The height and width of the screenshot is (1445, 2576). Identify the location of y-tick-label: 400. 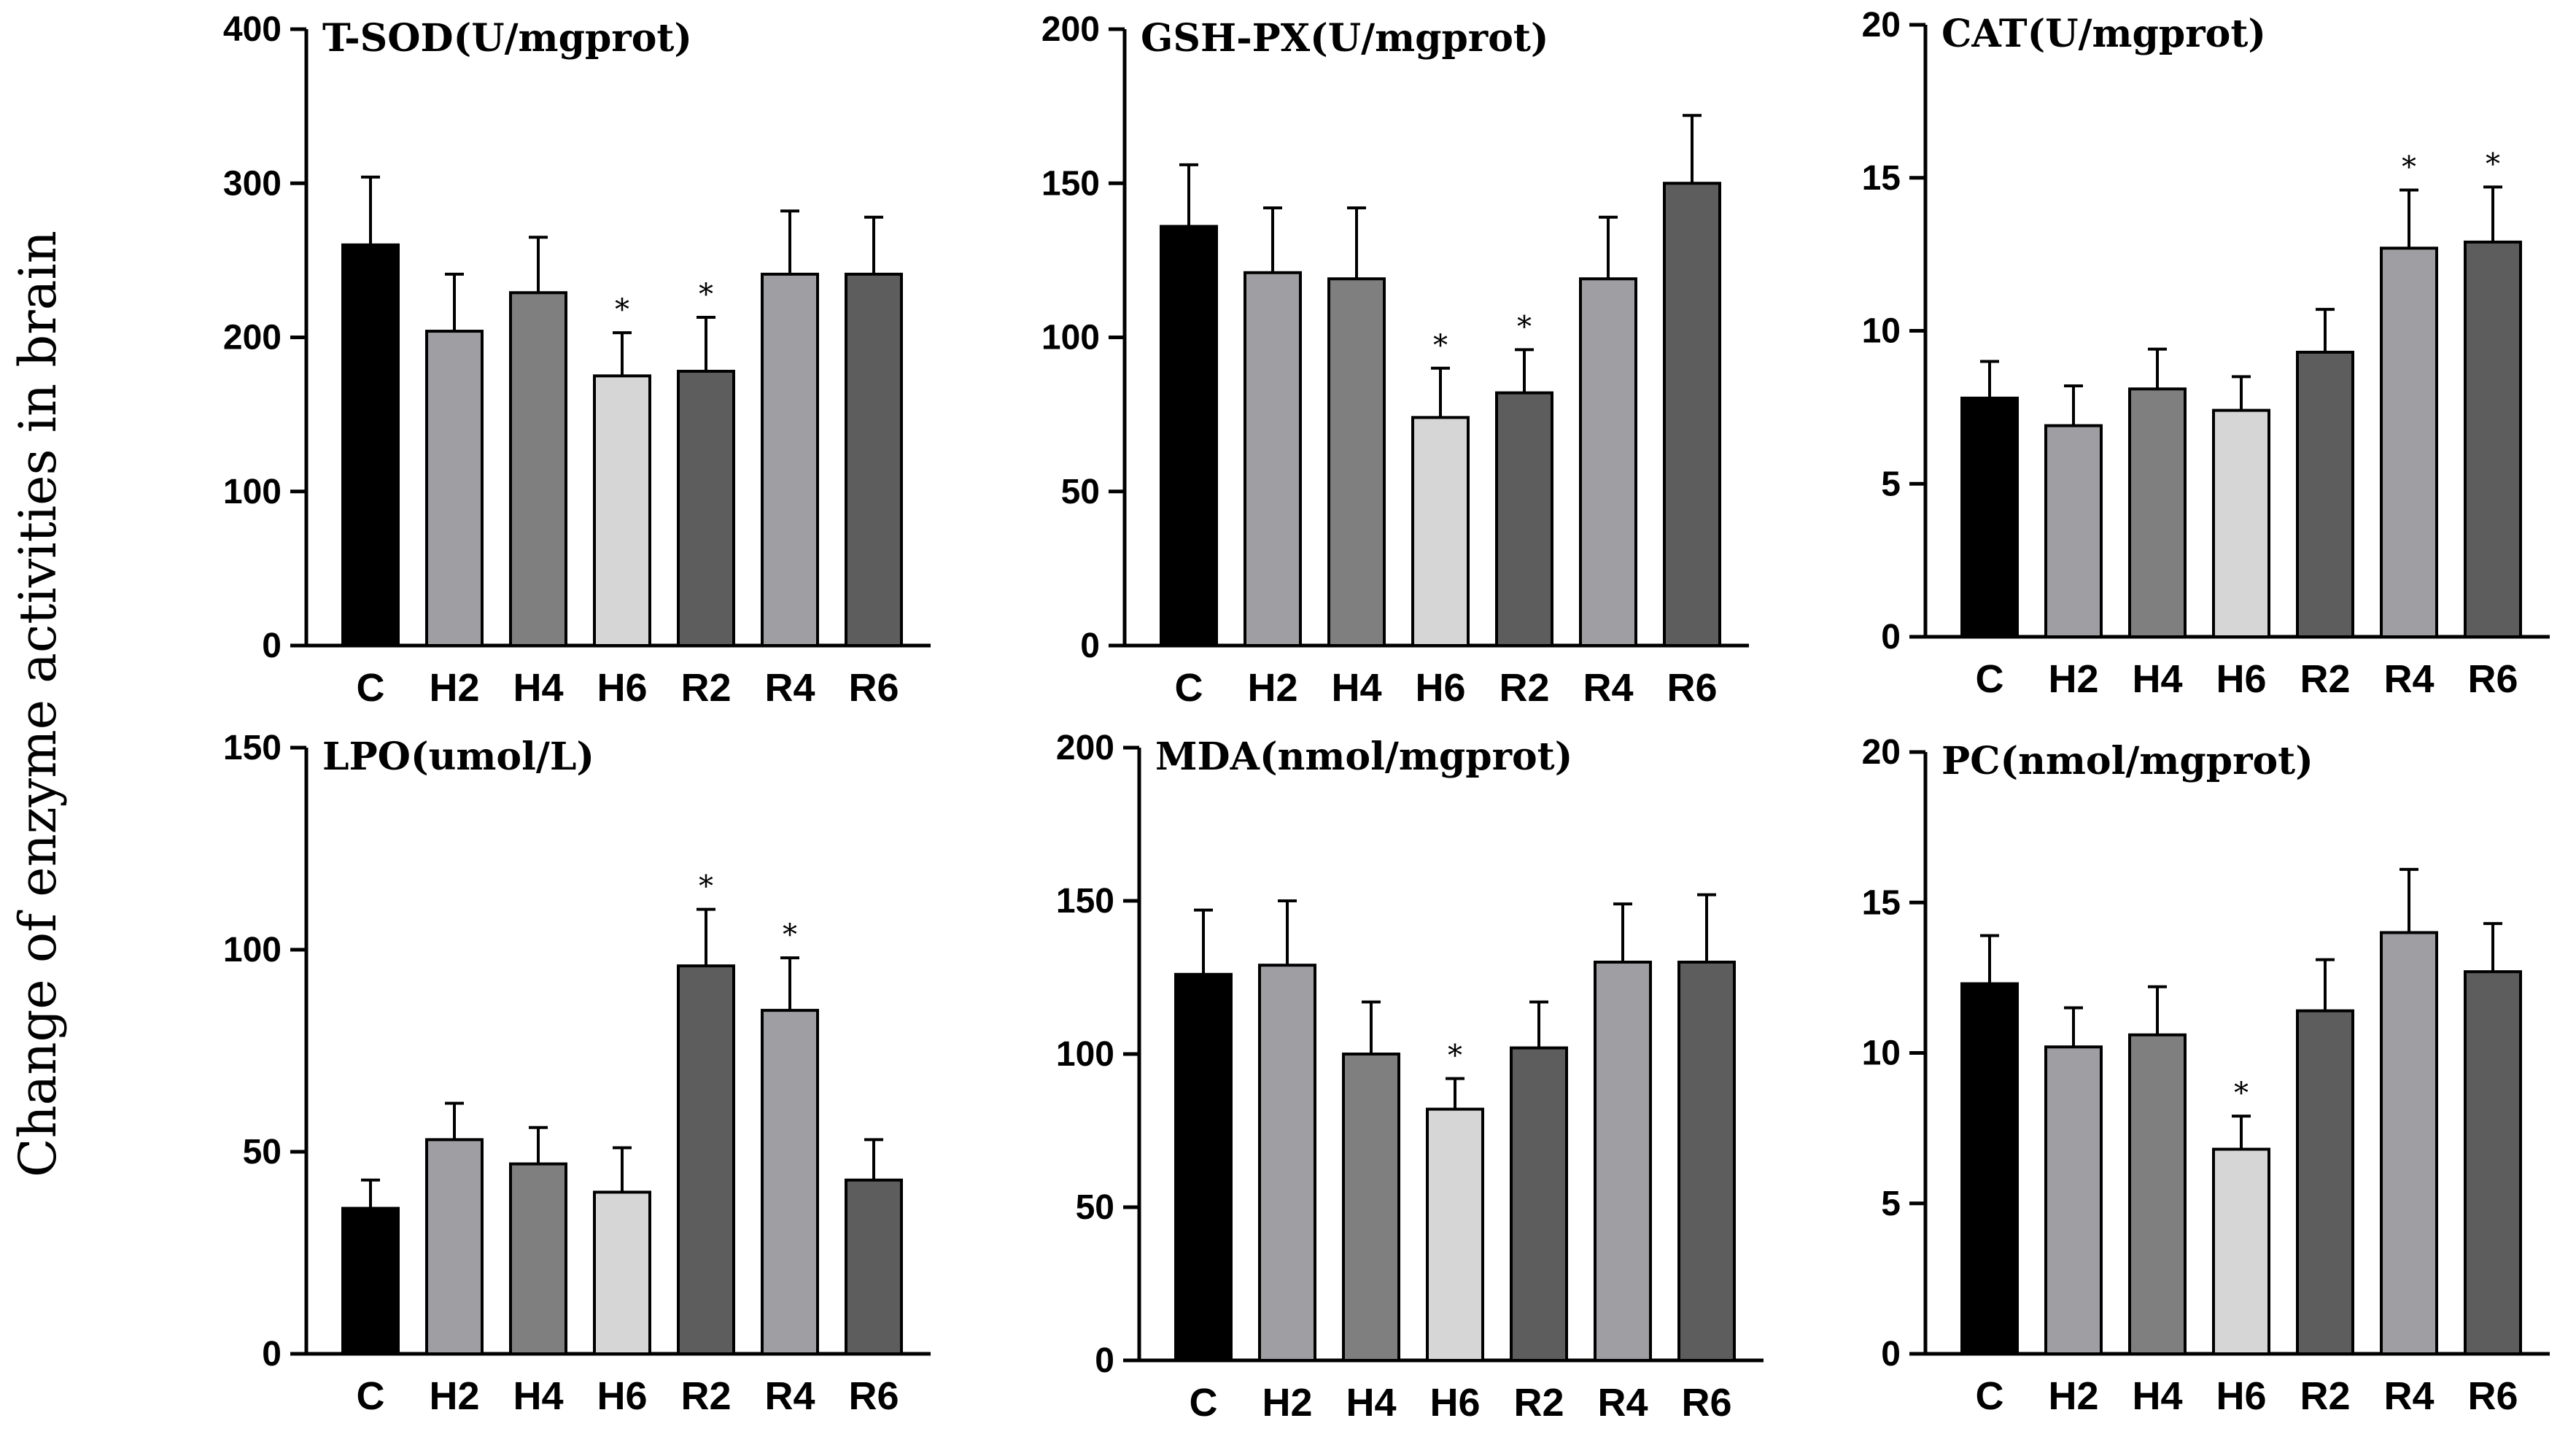
(253, 29).